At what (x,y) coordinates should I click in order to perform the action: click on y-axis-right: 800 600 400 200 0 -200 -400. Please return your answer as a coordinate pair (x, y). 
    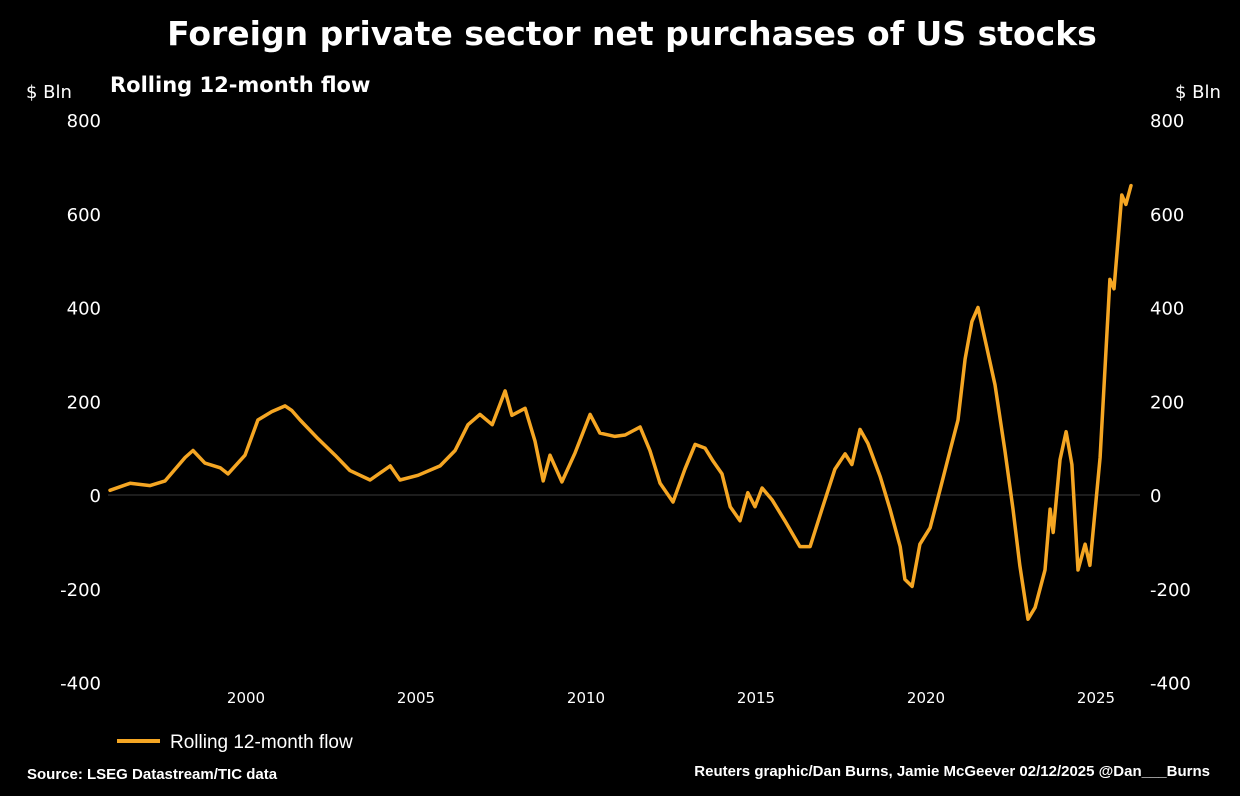
    Looking at the image, I should click on (1170, 403).